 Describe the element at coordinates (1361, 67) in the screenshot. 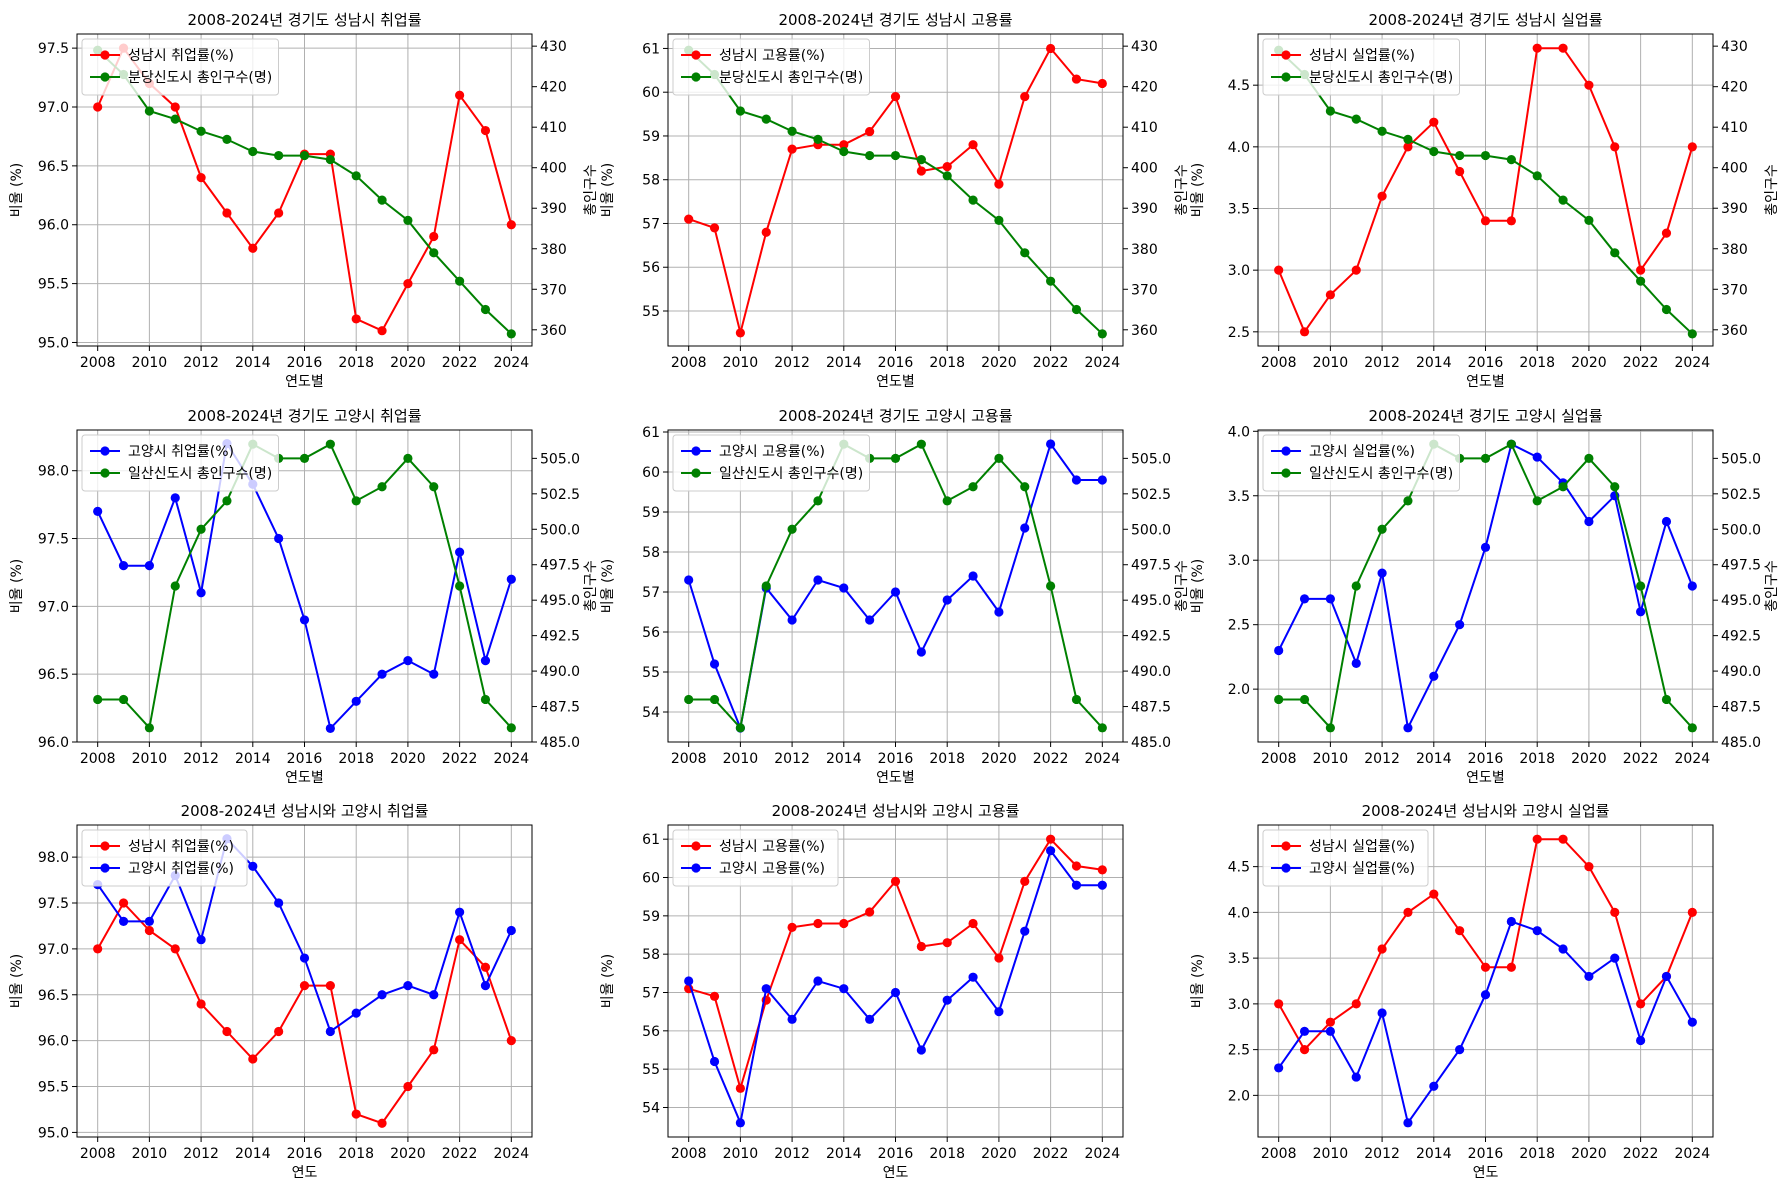

I see `legend: 성남시 실업률(%) 분당신도시 총인구수(명)` at that location.